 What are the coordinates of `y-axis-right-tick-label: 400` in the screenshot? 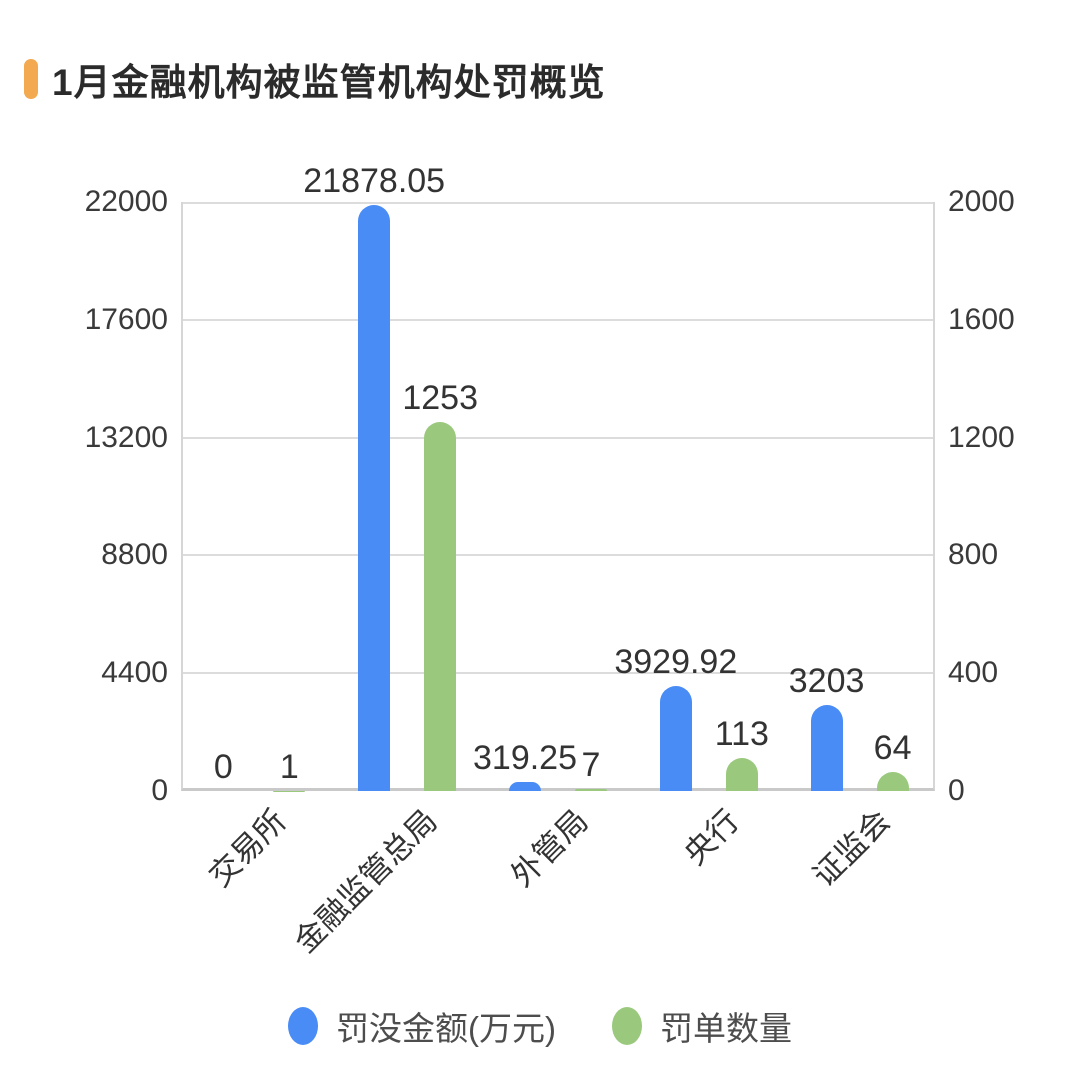 It's located at (973, 673).